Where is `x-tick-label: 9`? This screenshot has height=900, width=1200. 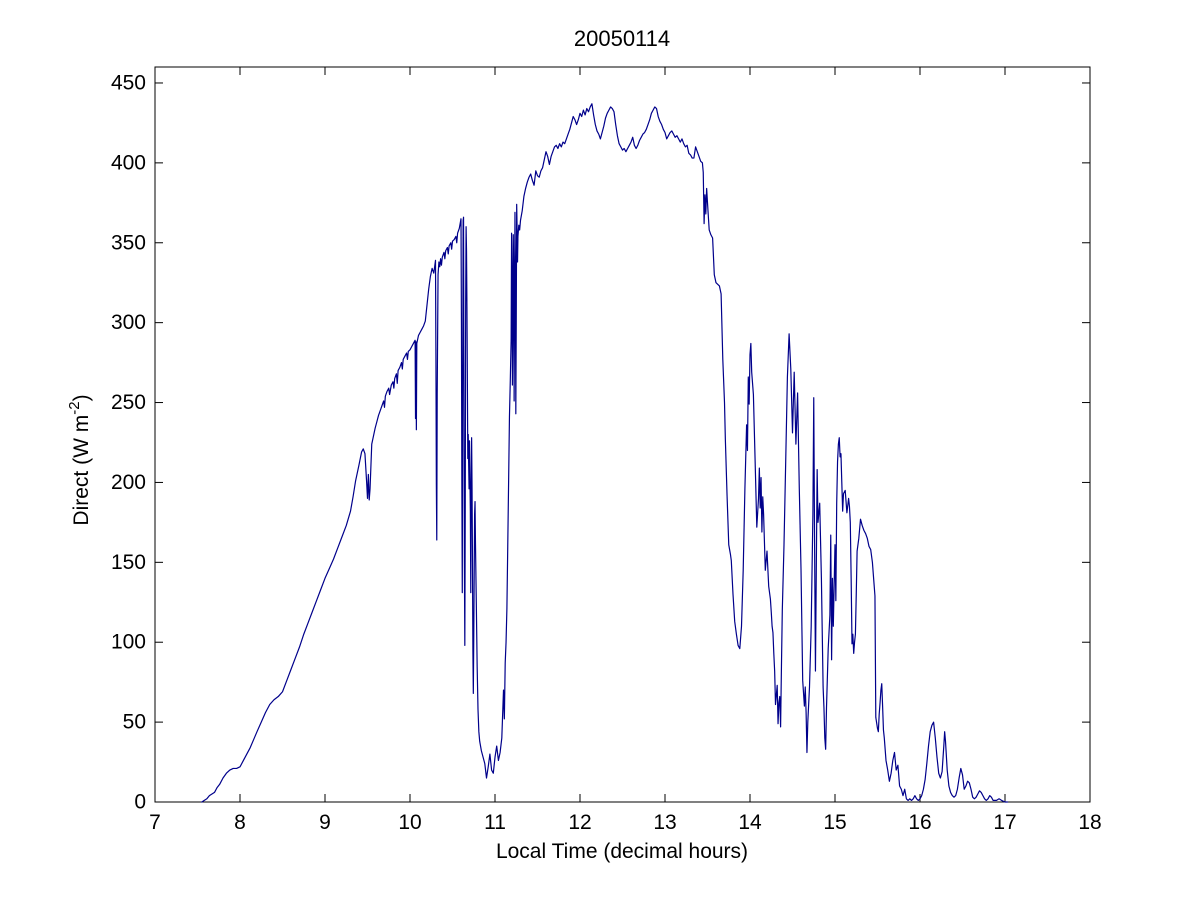 x-tick-label: 9 is located at coordinates (325, 822).